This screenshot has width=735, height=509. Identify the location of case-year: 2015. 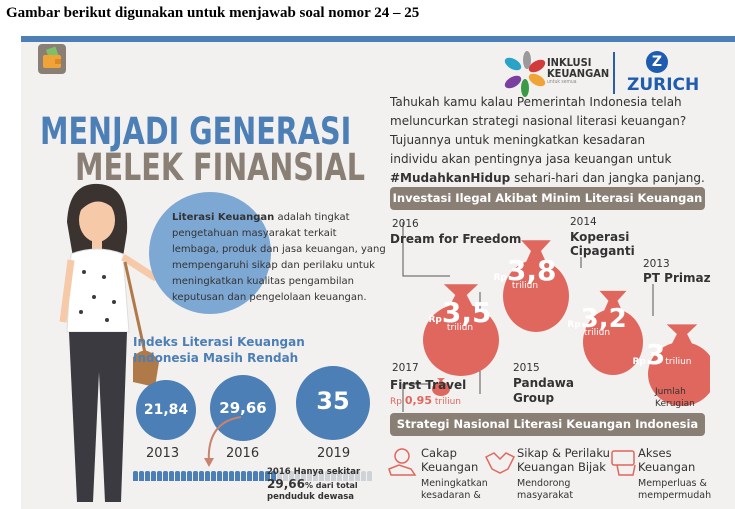
(526, 368).